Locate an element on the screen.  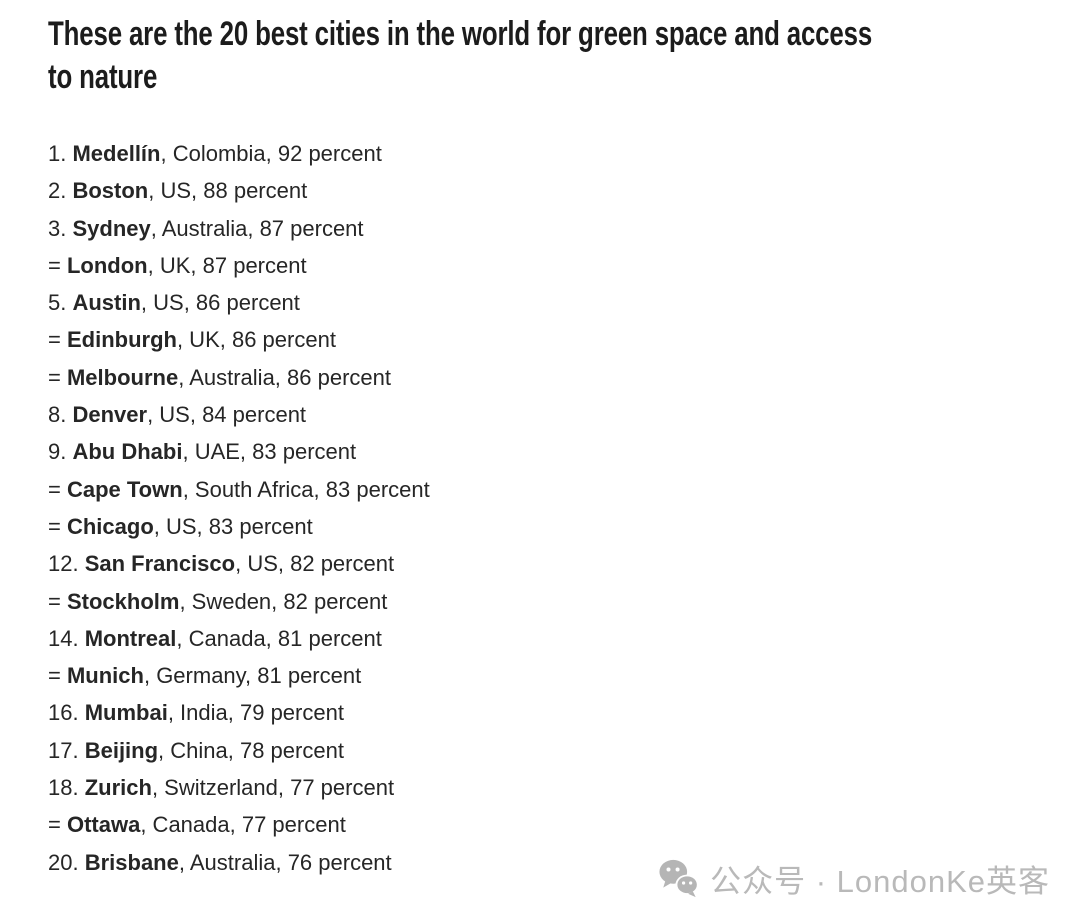
rank-prefix: 20. is located at coordinates (66, 862).